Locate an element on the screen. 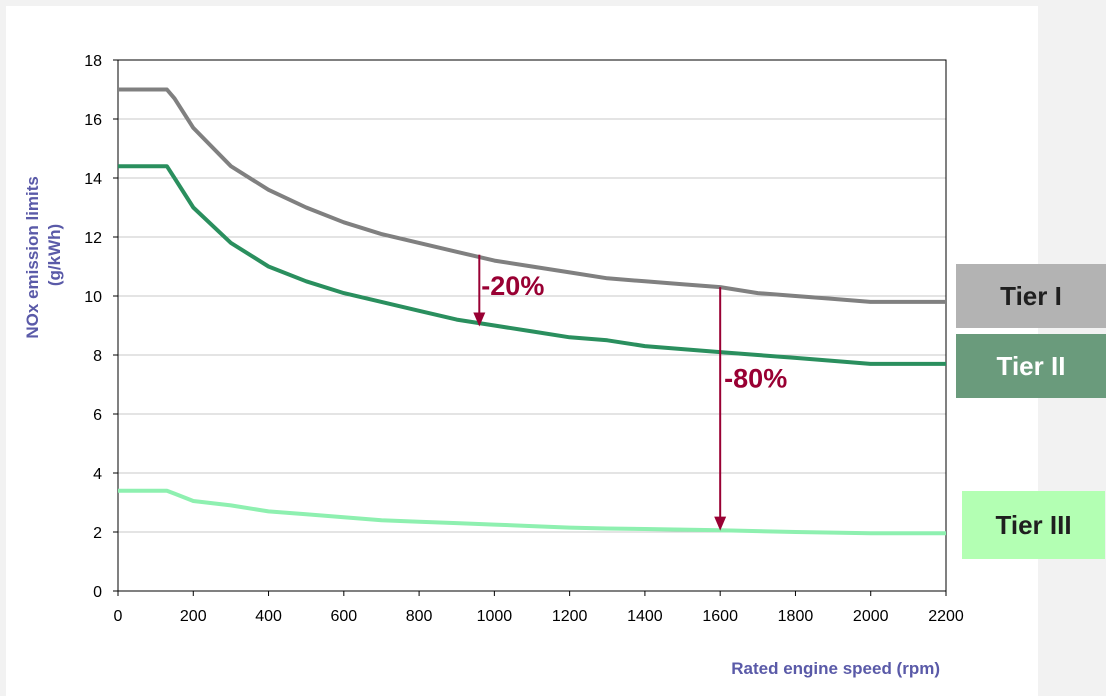 This screenshot has height=696, width=1106. y-tick-label: 16 is located at coordinates (93, 120).